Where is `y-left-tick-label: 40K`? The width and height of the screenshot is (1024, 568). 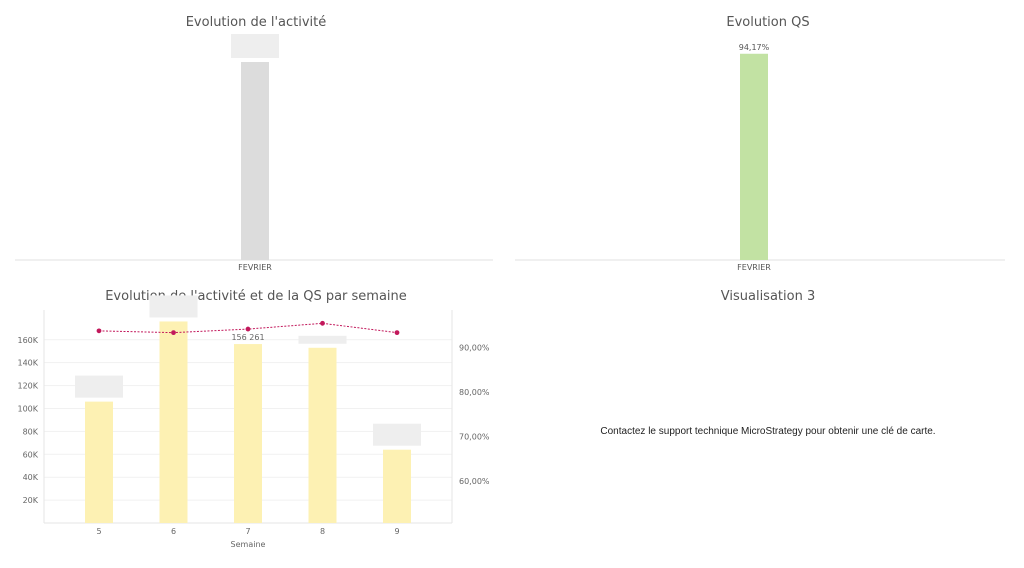
y-left-tick-label: 40K is located at coordinates (31, 477).